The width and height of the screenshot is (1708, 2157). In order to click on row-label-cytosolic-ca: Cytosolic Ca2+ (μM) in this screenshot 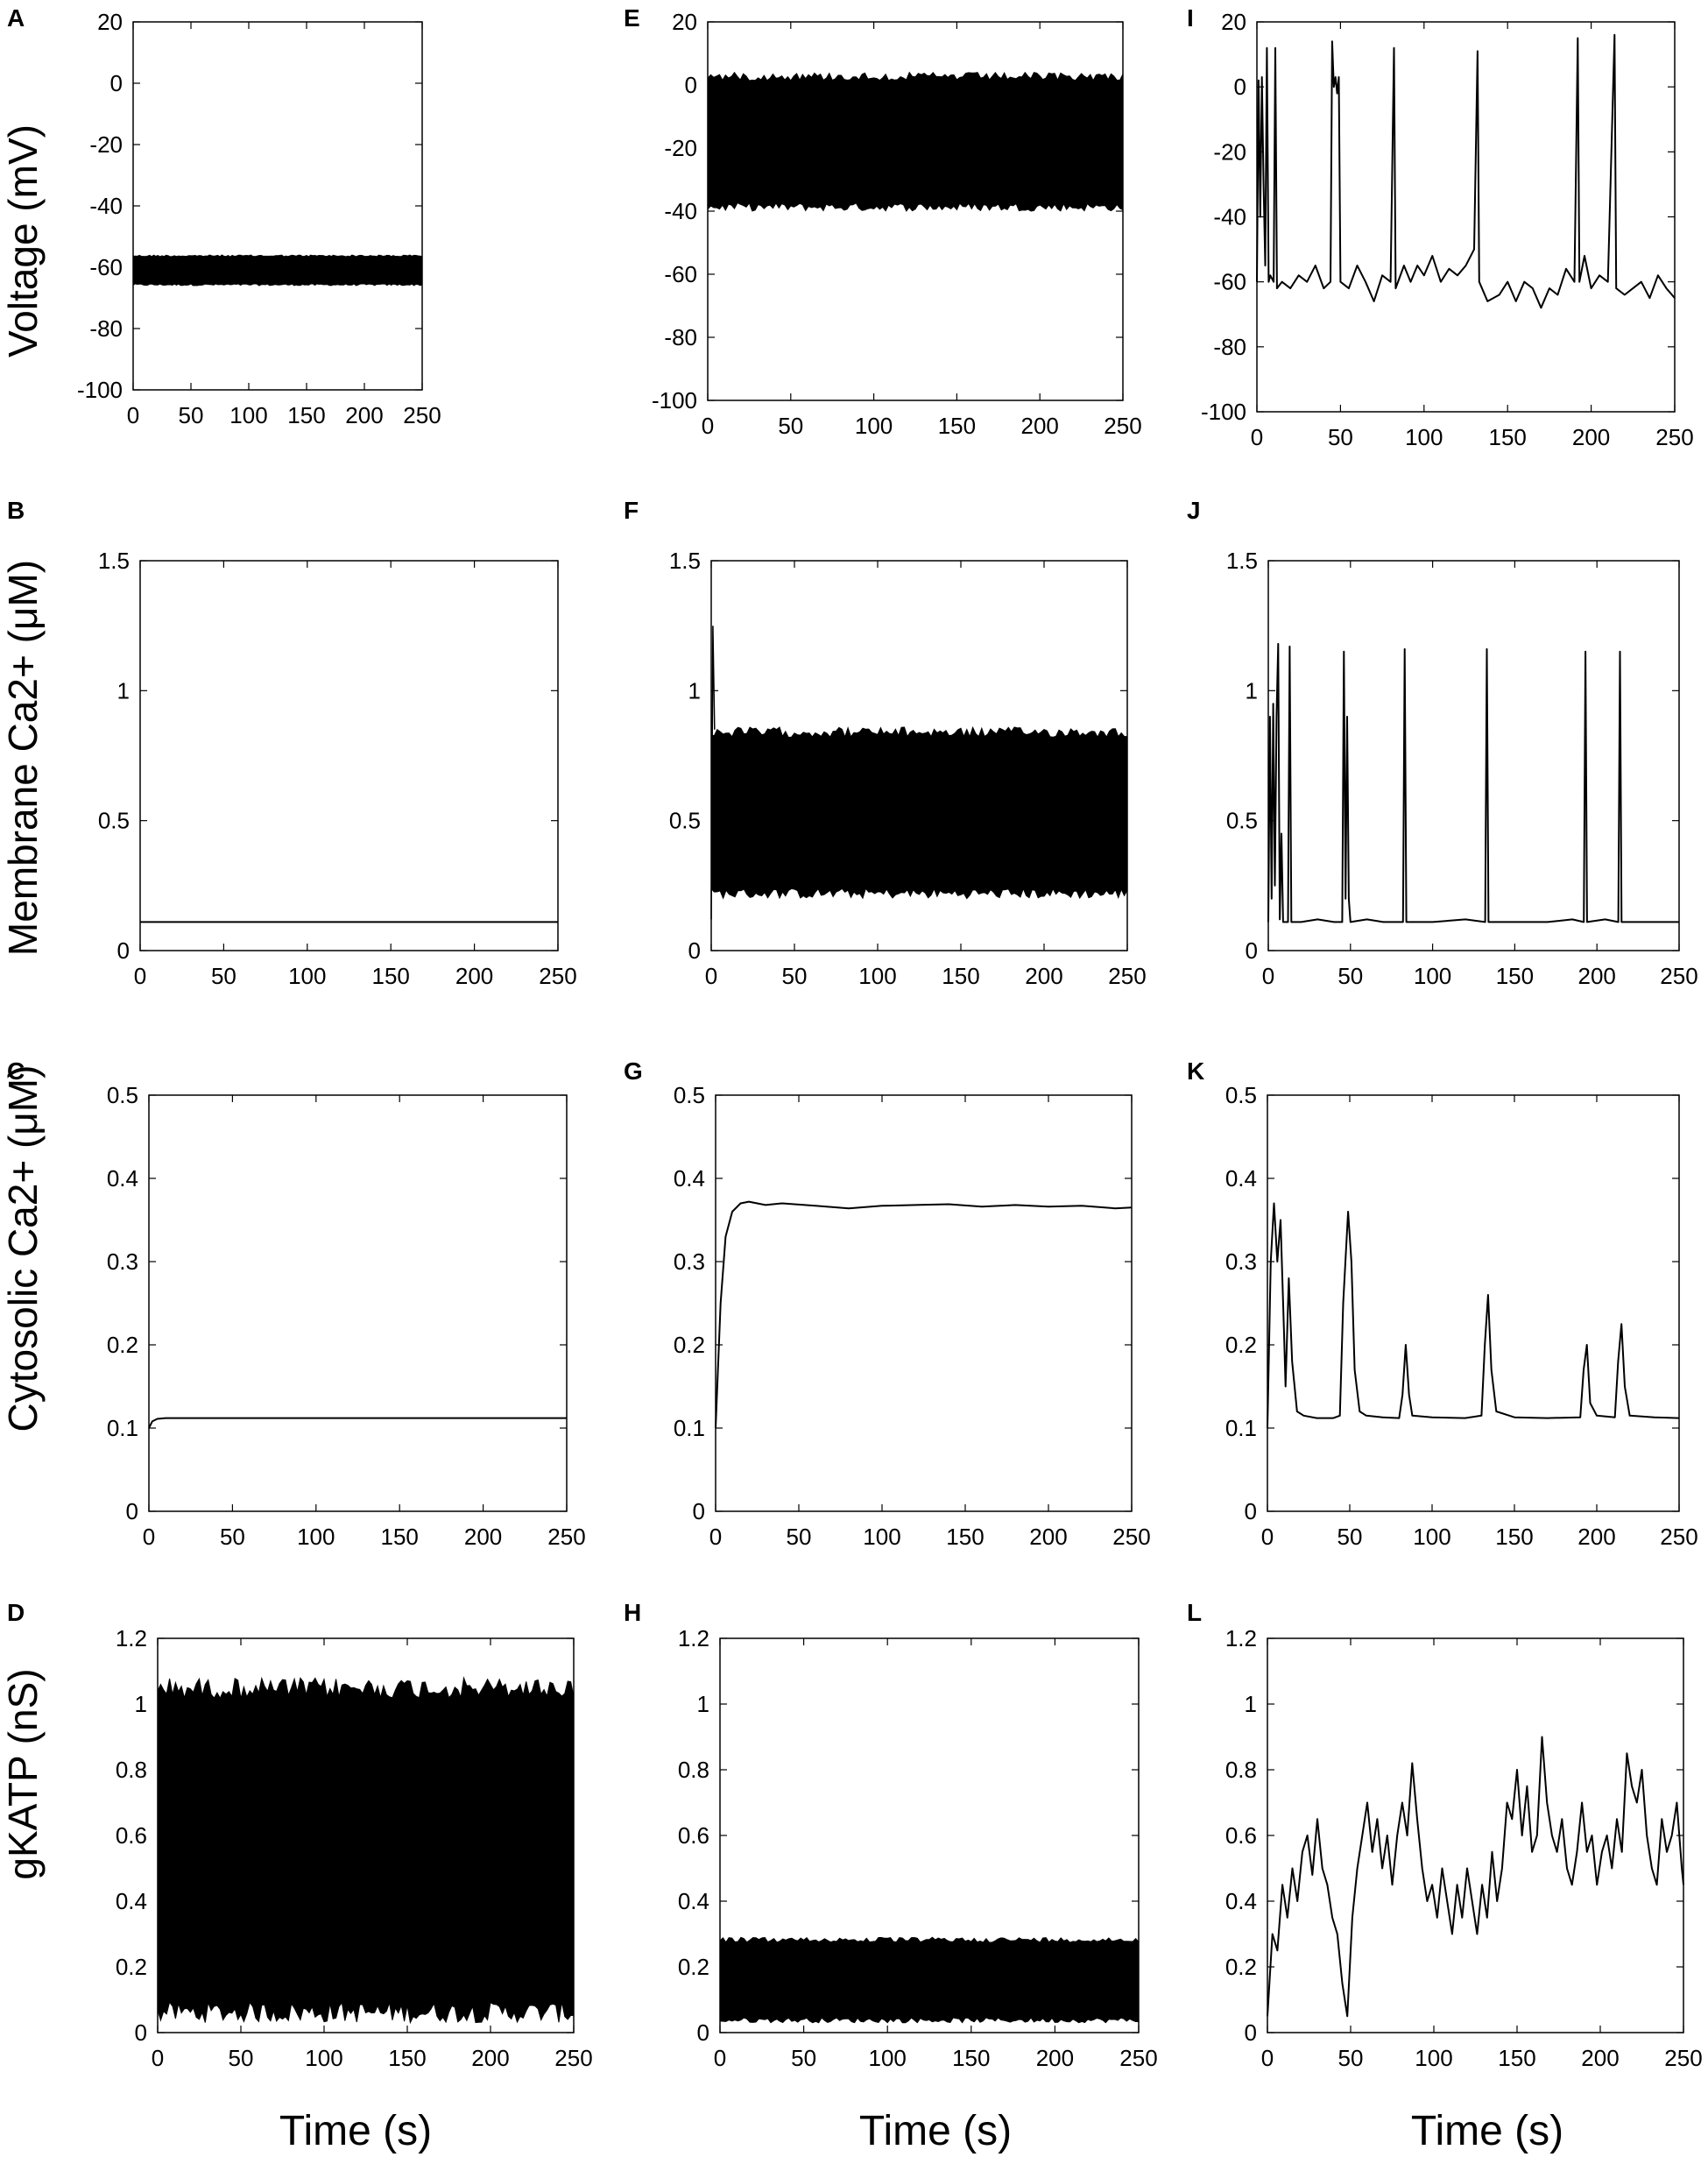, I will do `click(23, 1248)`.